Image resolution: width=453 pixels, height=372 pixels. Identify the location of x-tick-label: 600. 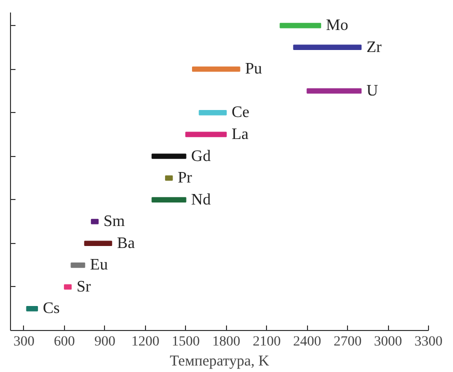
(64, 342).